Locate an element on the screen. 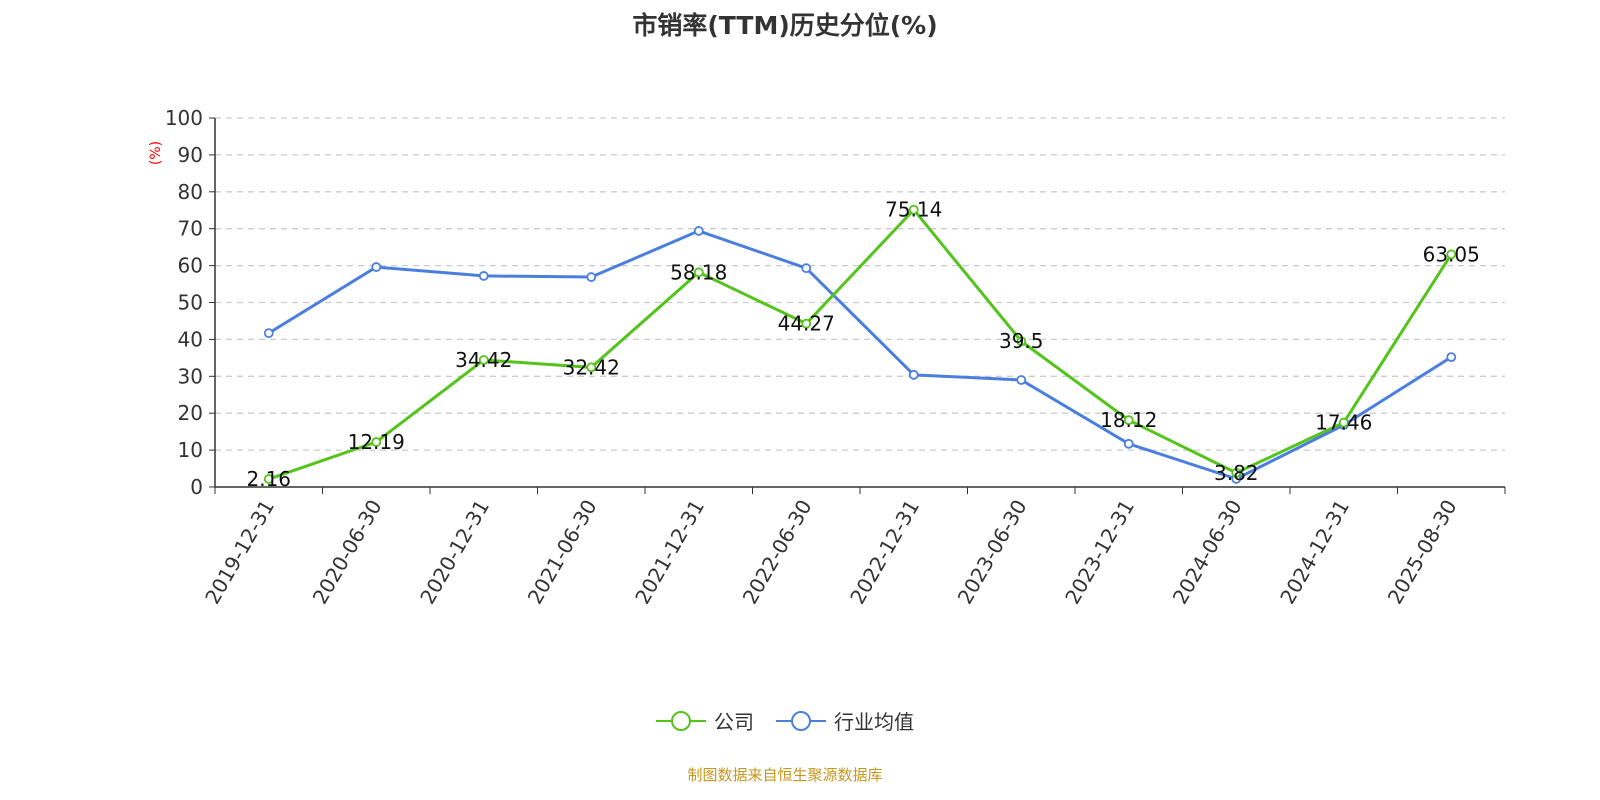 This screenshot has height=800, width=1600. y-tick-label: 60 is located at coordinates (190, 266).